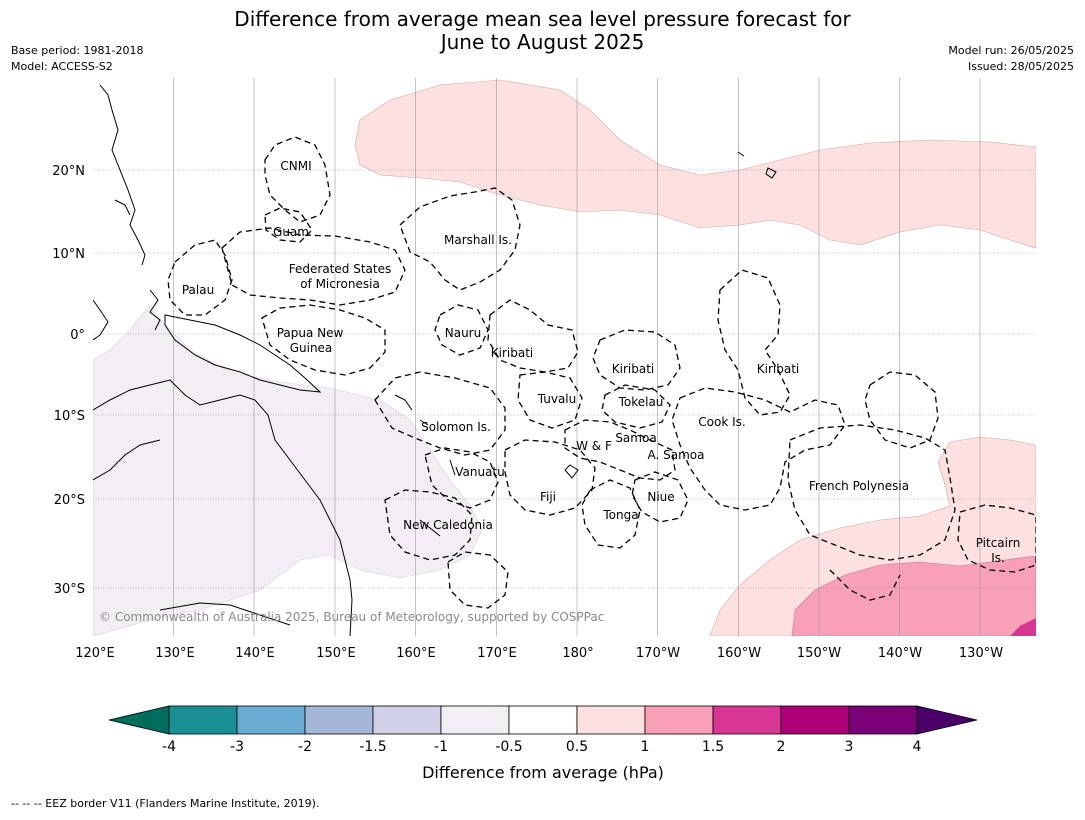 The height and width of the screenshot is (820, 1085). What do you see at coordinates (508, 747) in the screenshot?
I see `colorbar-tick: -0.5` at bounding box center [508, 747].